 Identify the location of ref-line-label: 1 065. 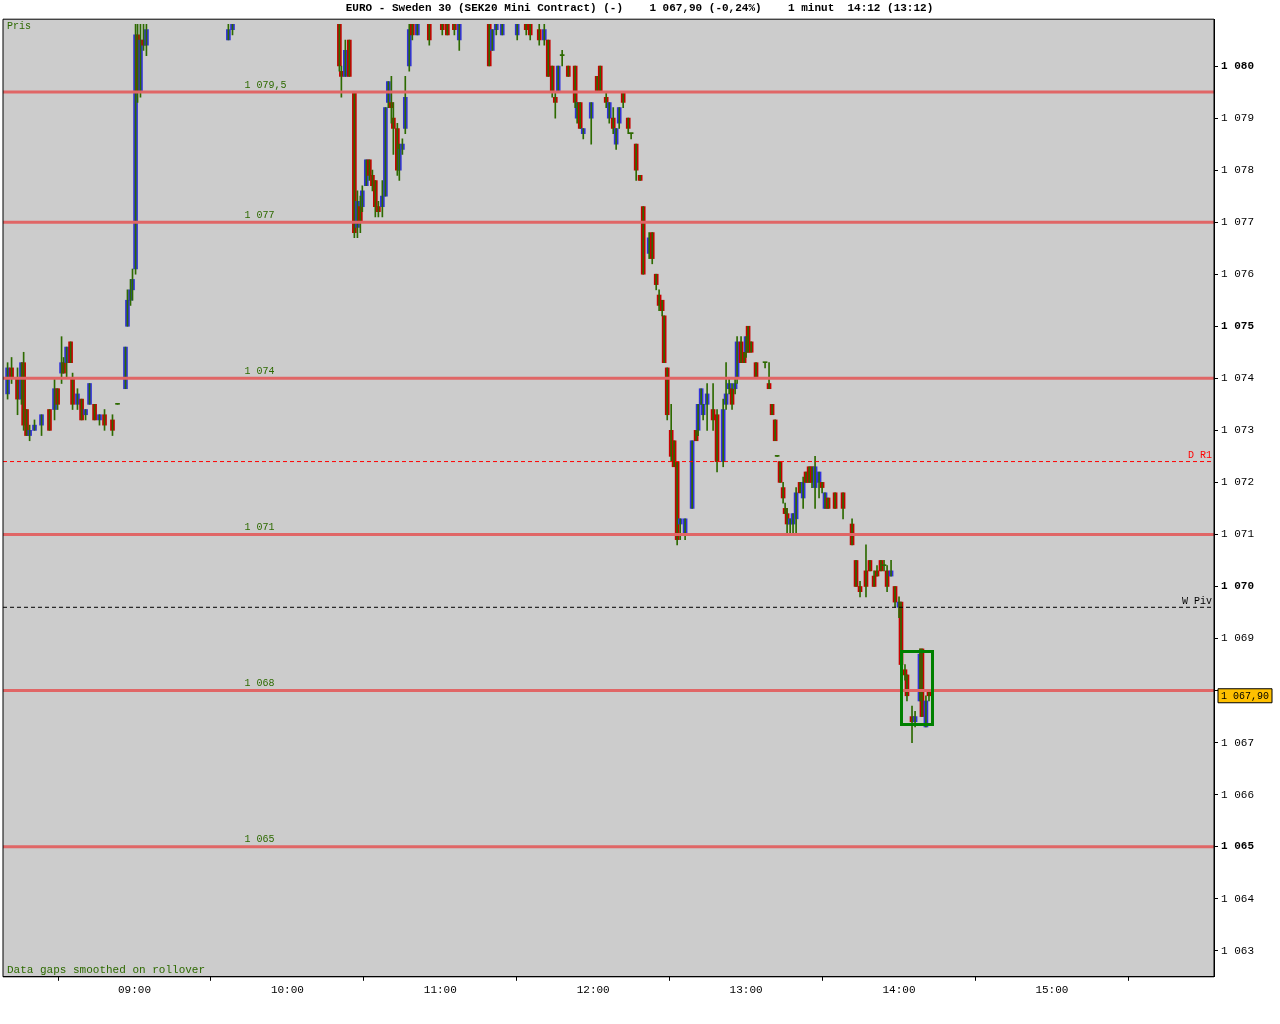
(259, 840).